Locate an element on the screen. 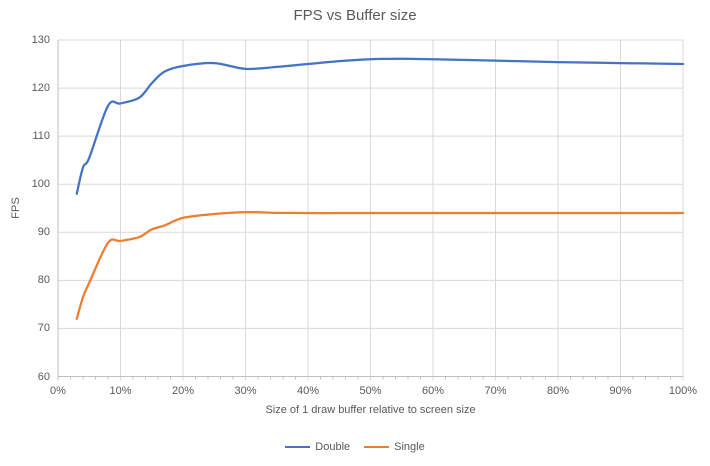  x-tick-label: 0% is located at coordinates (58, 390).